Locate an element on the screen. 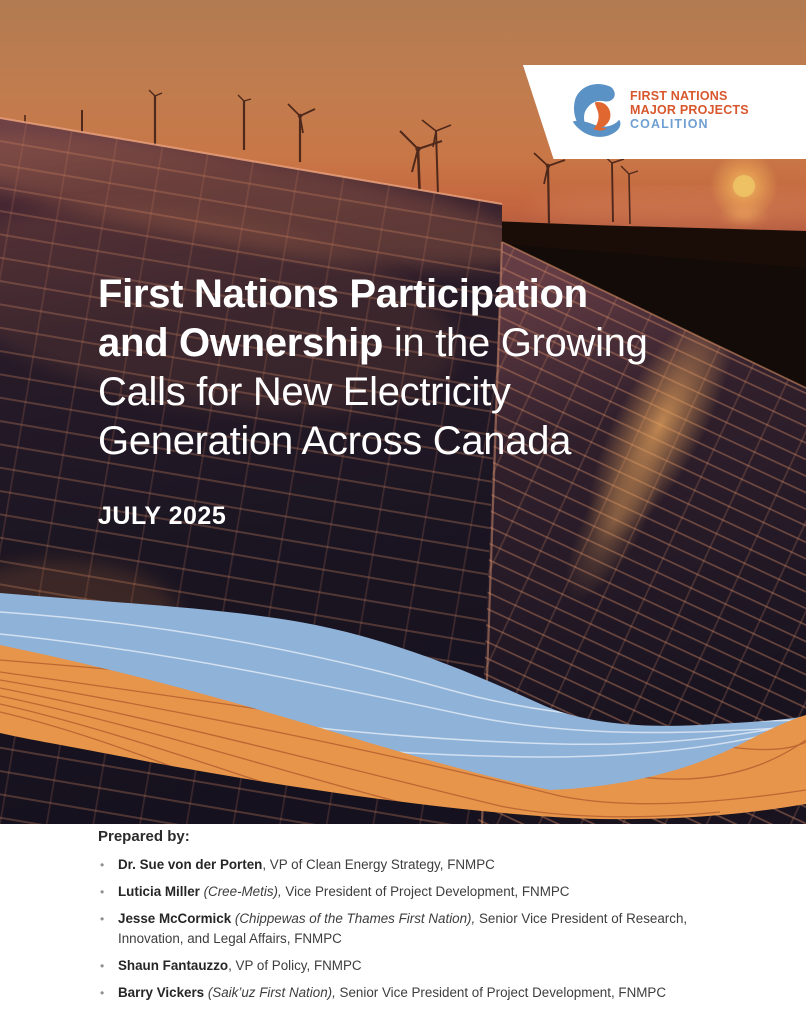 The image size is (806, 1024). logo-line-2: MAJOR PROJECTS is located at coordinates (689, 110).